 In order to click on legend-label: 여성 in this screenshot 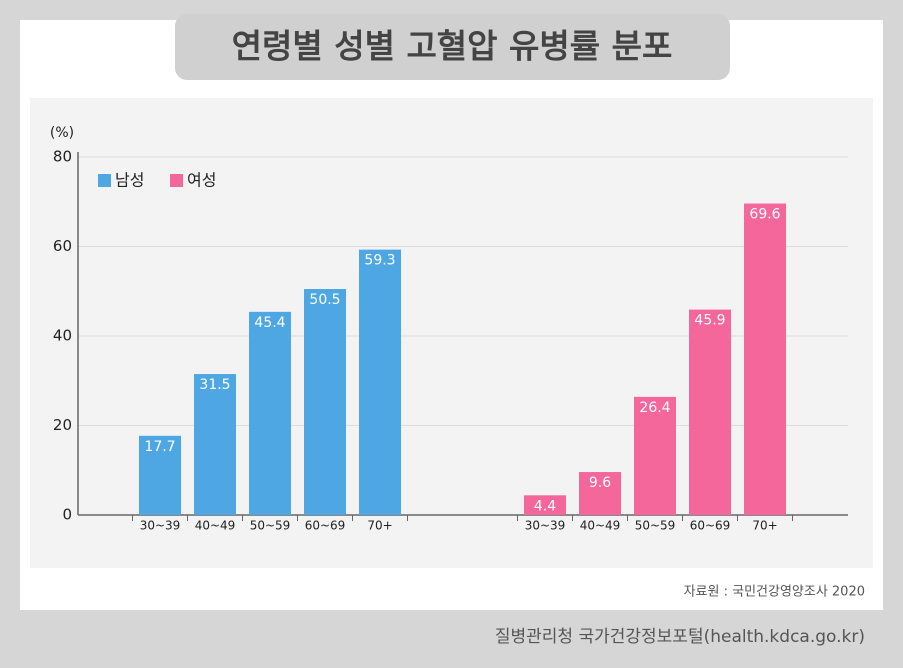, I will do `click(201, 180)`.